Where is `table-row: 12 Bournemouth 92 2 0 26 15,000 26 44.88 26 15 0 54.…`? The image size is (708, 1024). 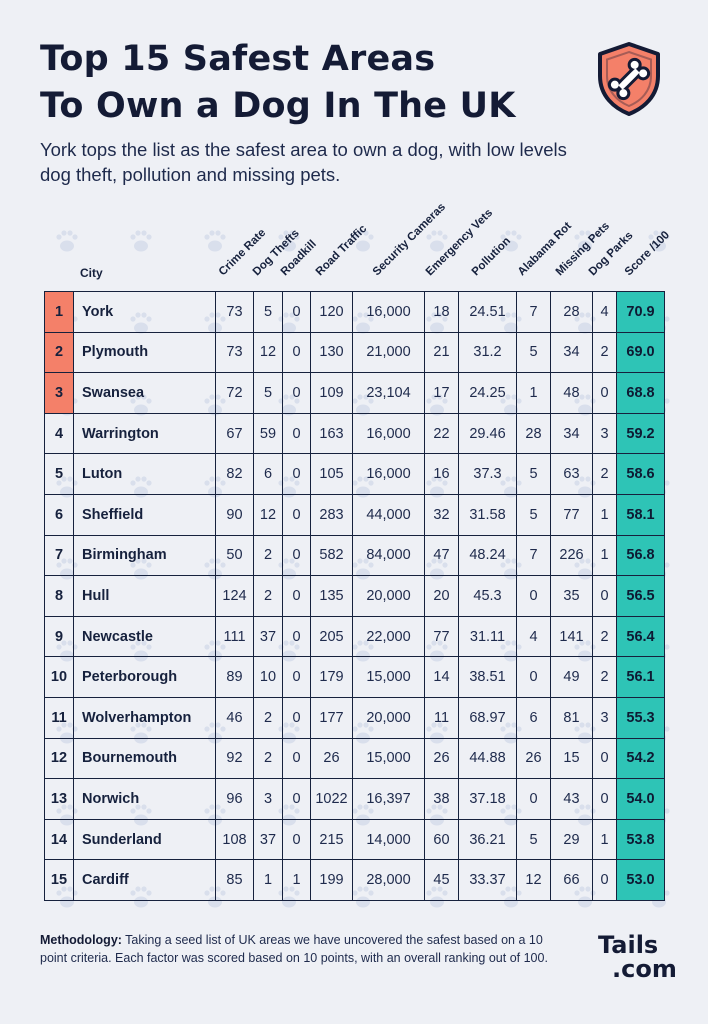 table-row: 12 Bournemouth 92 2 0 26 15,000 26 44.88 26 15 0 54.… is located at coordinates (354, 758).